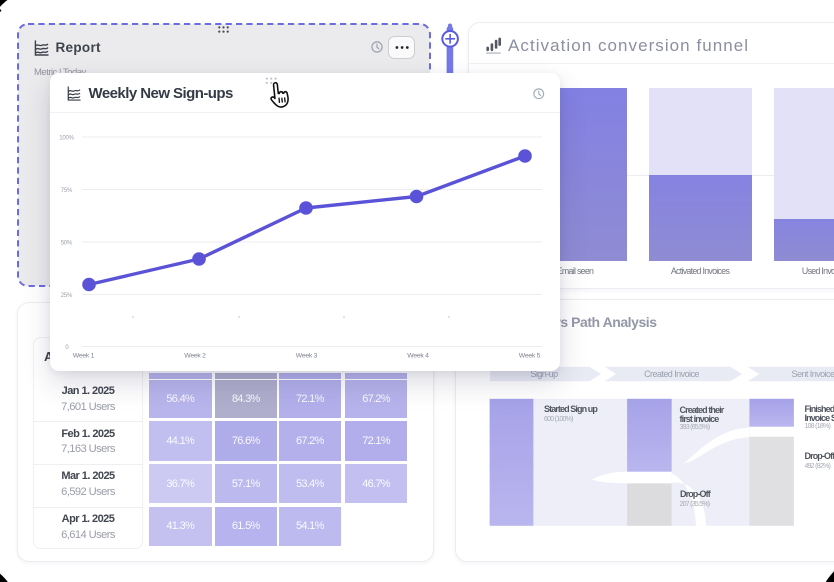  What do you see at coordinates (66, 138) in the screenshot?
I see `svg-text: 100%` at bounding box center [66, 138].